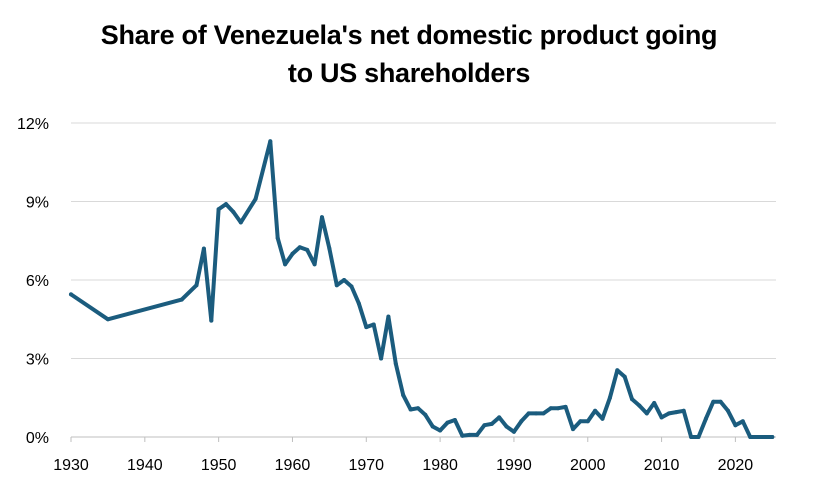 The width and height of the screenshot is (818, 492). Describe the element at coordinates (669, 413) in the screenshot. I see `data-point-2011` at that location.